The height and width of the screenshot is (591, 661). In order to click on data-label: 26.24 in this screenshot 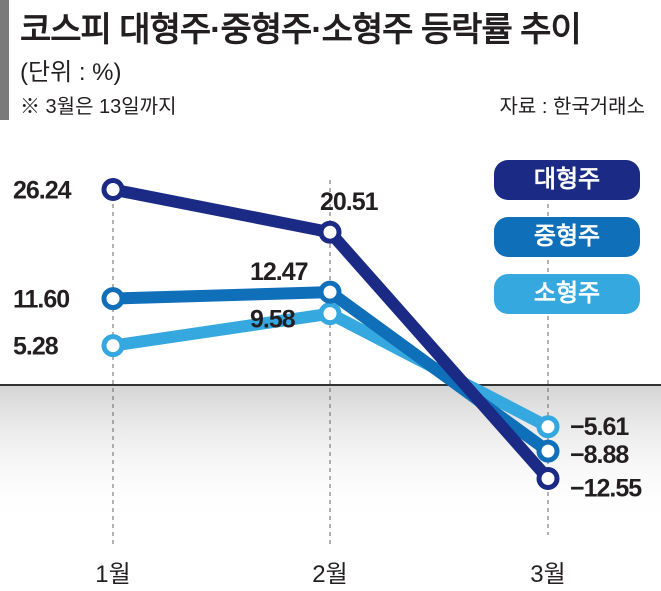, I will do `click(42, 191)`.